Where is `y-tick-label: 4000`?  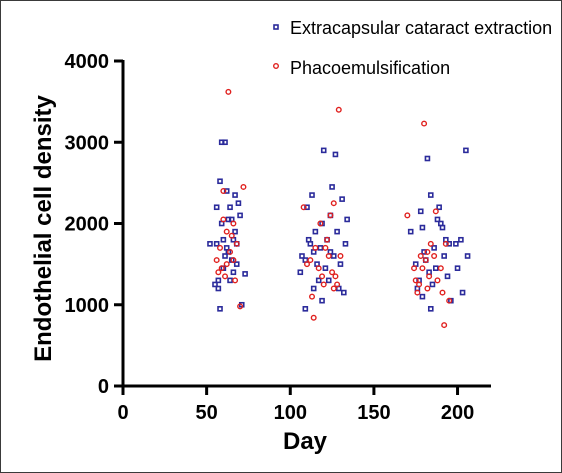 y-tick-label: 4000 is located at coordinates (87, 62).